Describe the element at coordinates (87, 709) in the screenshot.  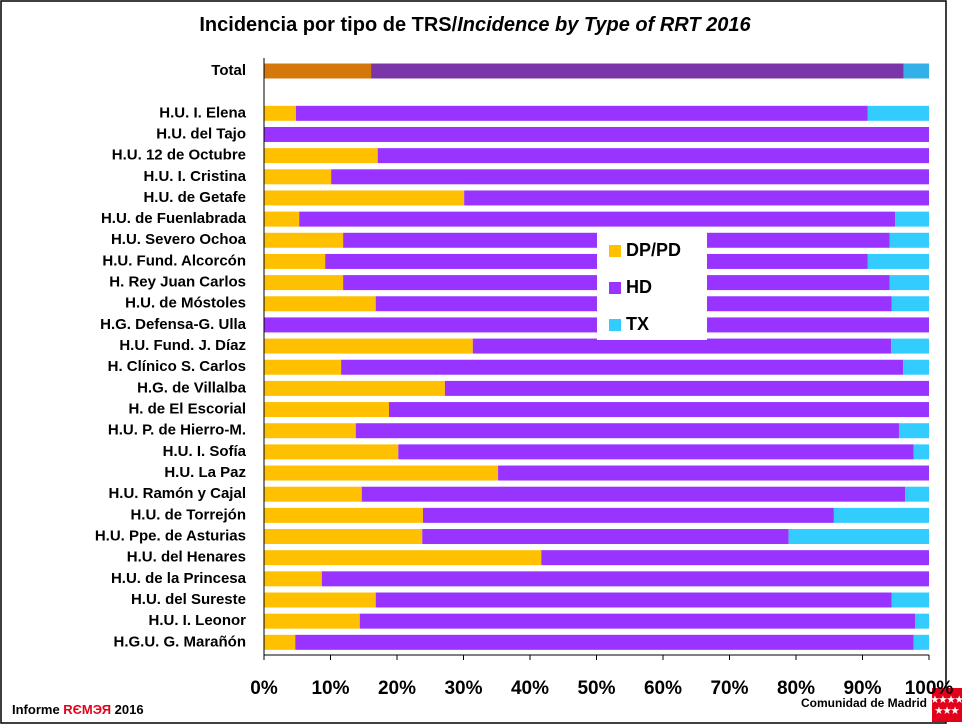
I see `footer-brand: RЄМЭЯ` at that location.